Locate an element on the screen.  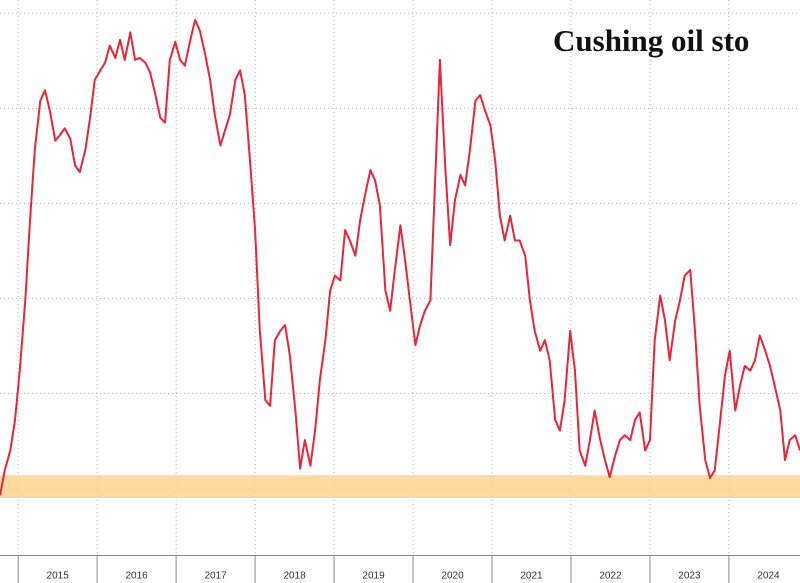
x-tick-label: 2020 is located at coordinates (452, 576).